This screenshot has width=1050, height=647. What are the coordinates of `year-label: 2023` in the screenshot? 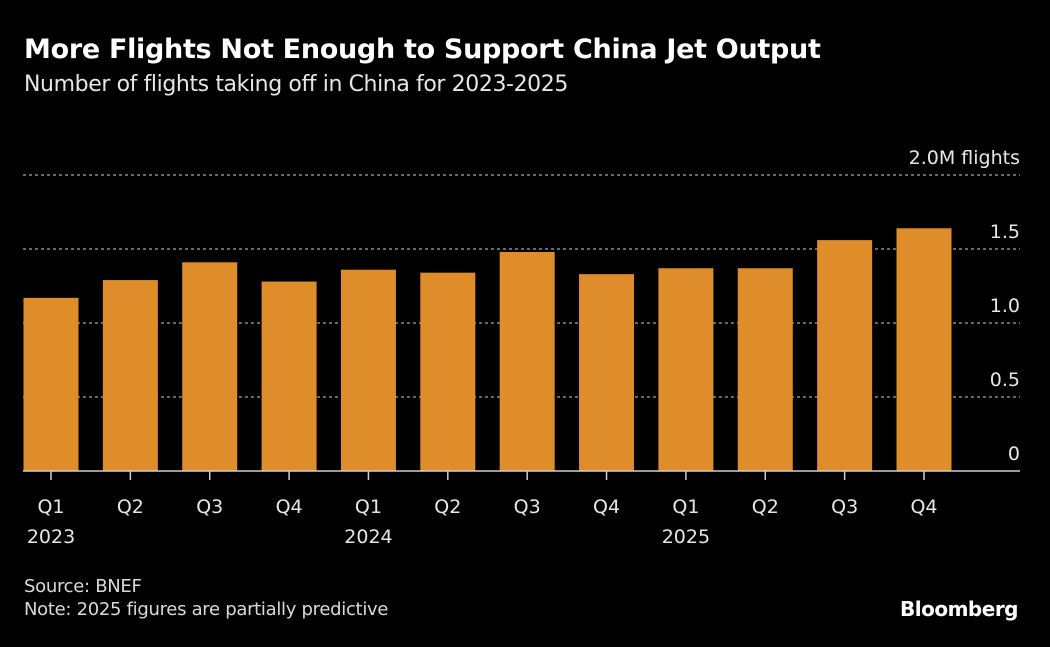 It's located at (51, 537).